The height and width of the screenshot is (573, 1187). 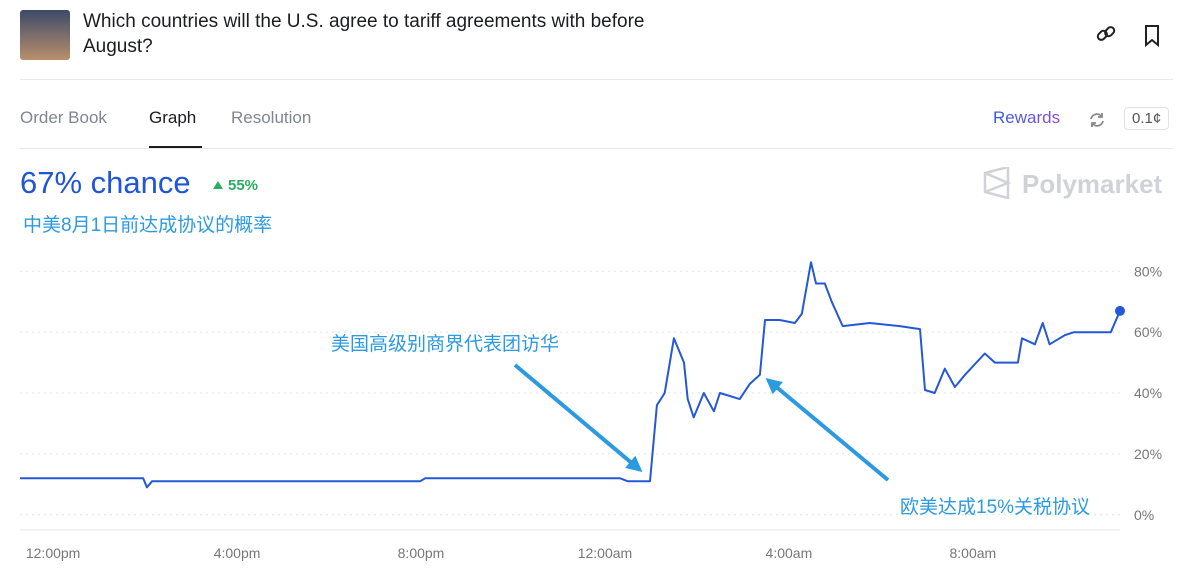 What do you see at coordinates (45, 35) in the screenshot?
I see `market-image` at bounding box center [45, 35].